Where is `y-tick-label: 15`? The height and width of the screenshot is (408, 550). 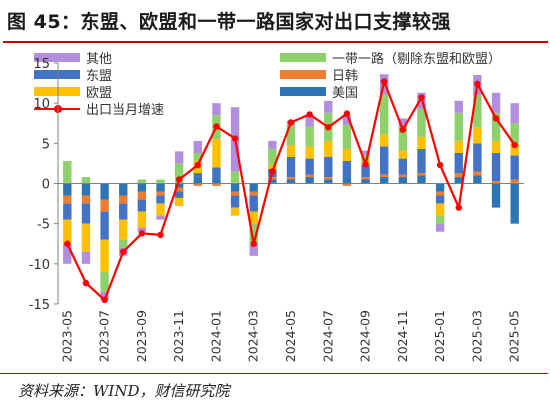 y-tick-label: 15 is located at coordinates (41, 64).